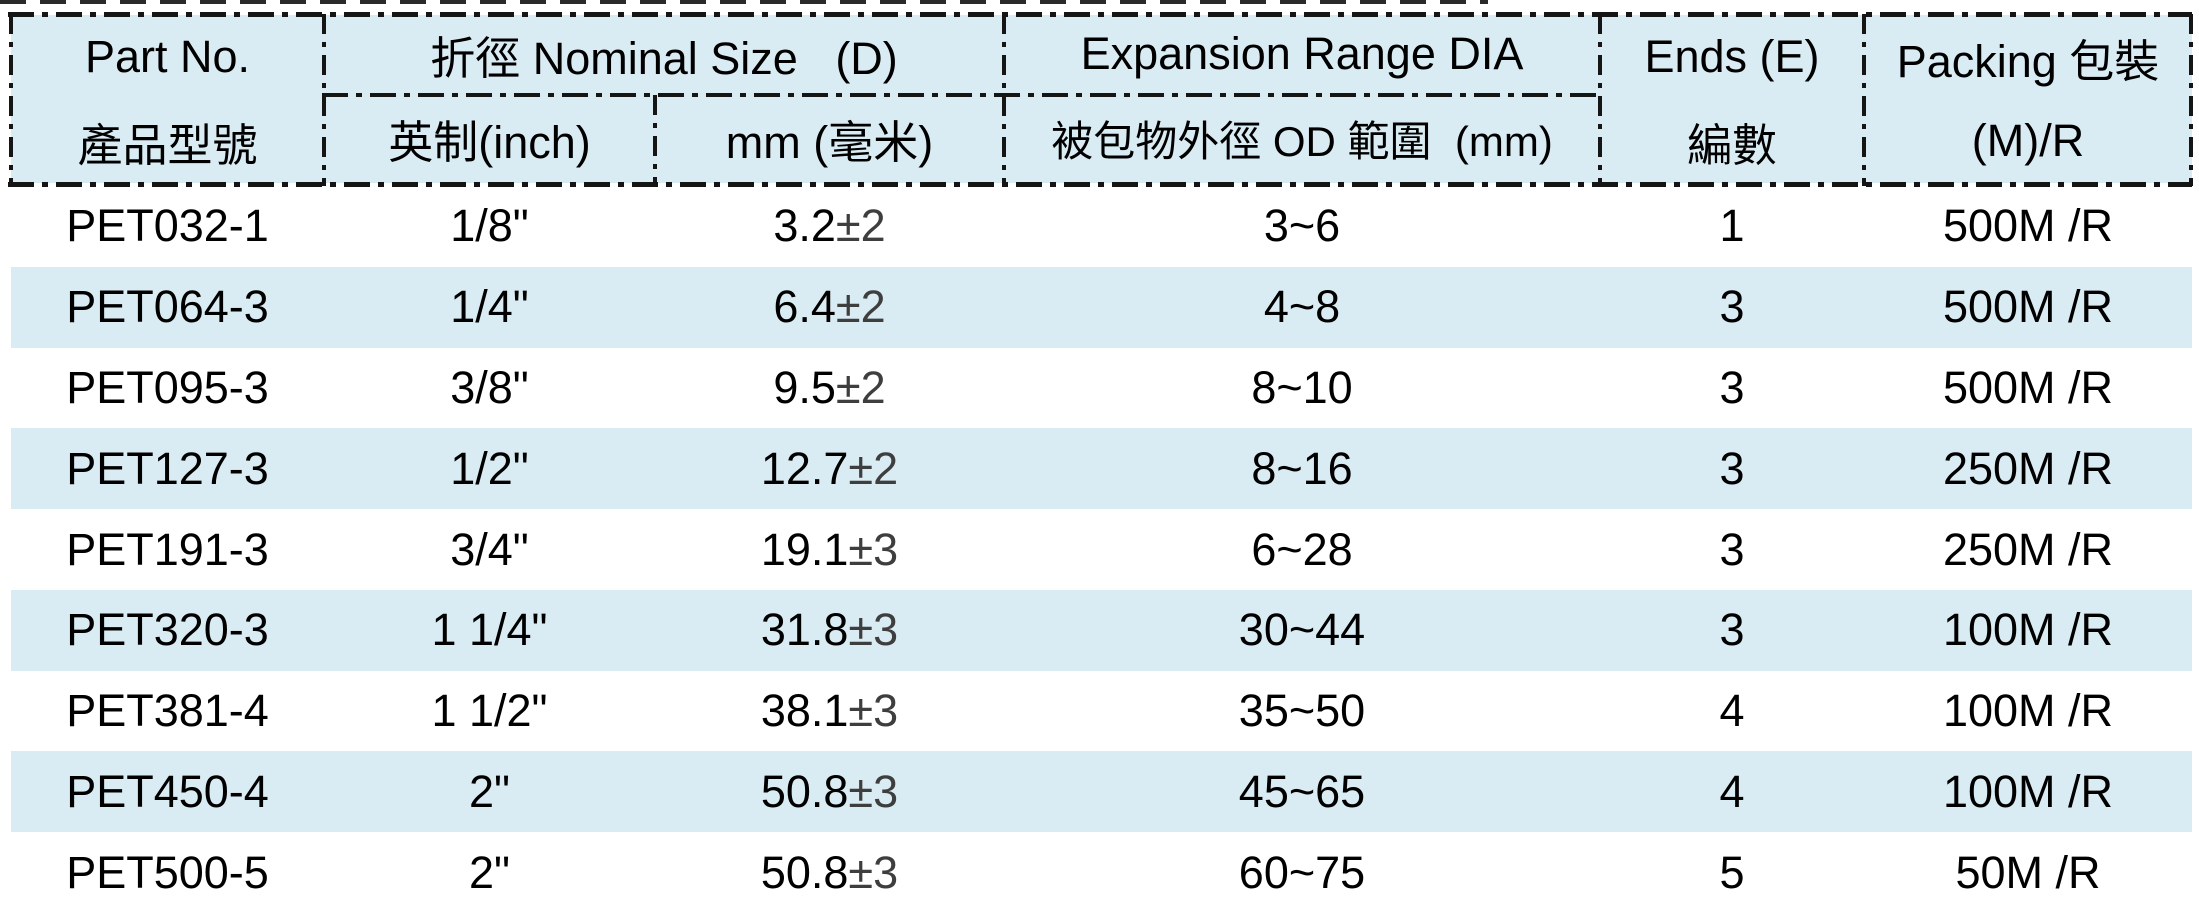  What do you see at coordinates (489, 630) in the screenshot?
I see `cell-inch: 1 1/4"` at bounding box center [489, 630].